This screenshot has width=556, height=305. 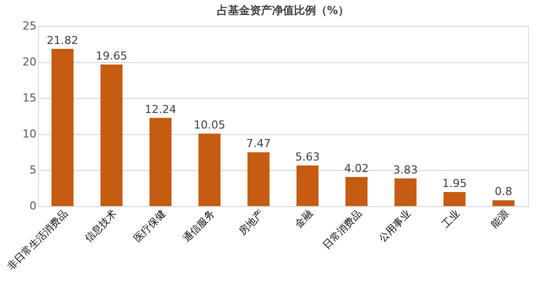 What do you see at coordinates (283, 10) in the screenshot?
I see `chart-title: 占基金资产净值比例（%）` at bounding box center [283, 10].